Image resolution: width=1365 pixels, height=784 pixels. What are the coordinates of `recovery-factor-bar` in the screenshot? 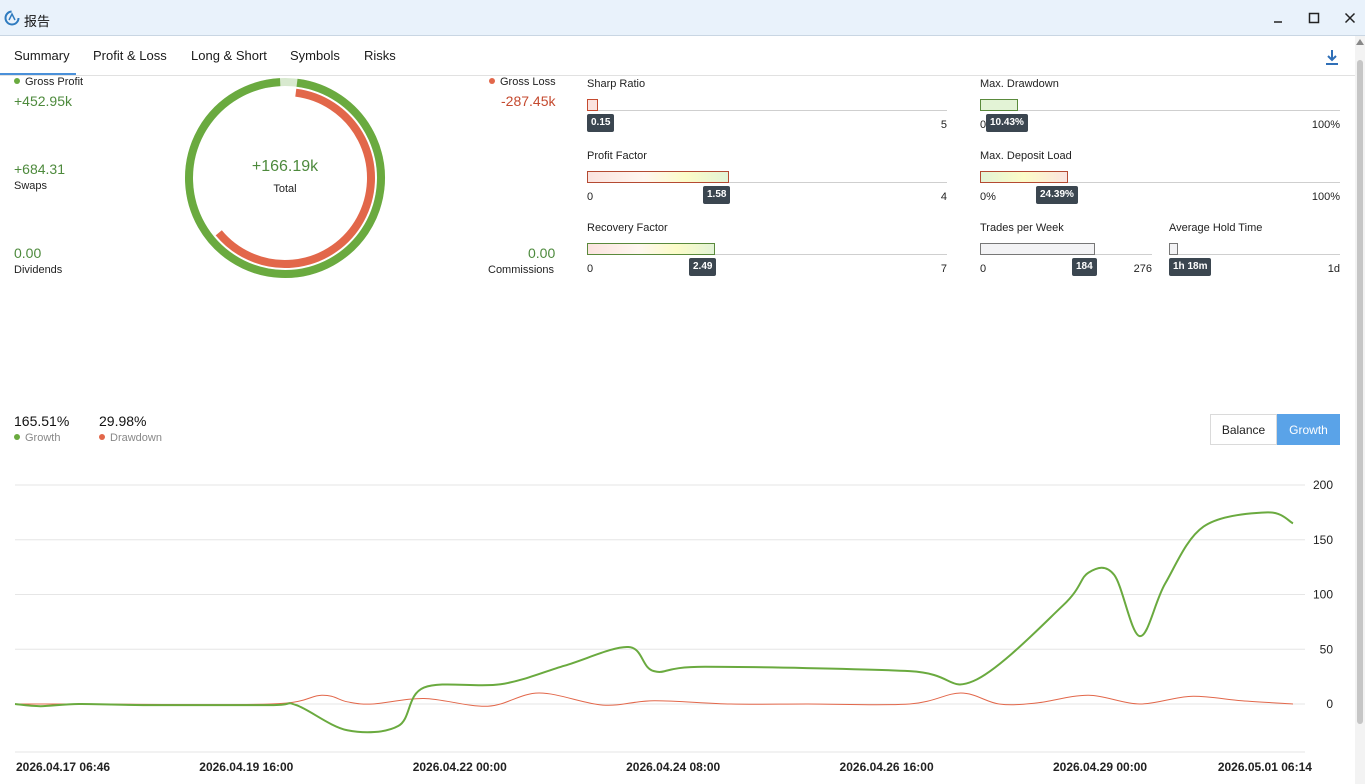 It's located at (651, 249).